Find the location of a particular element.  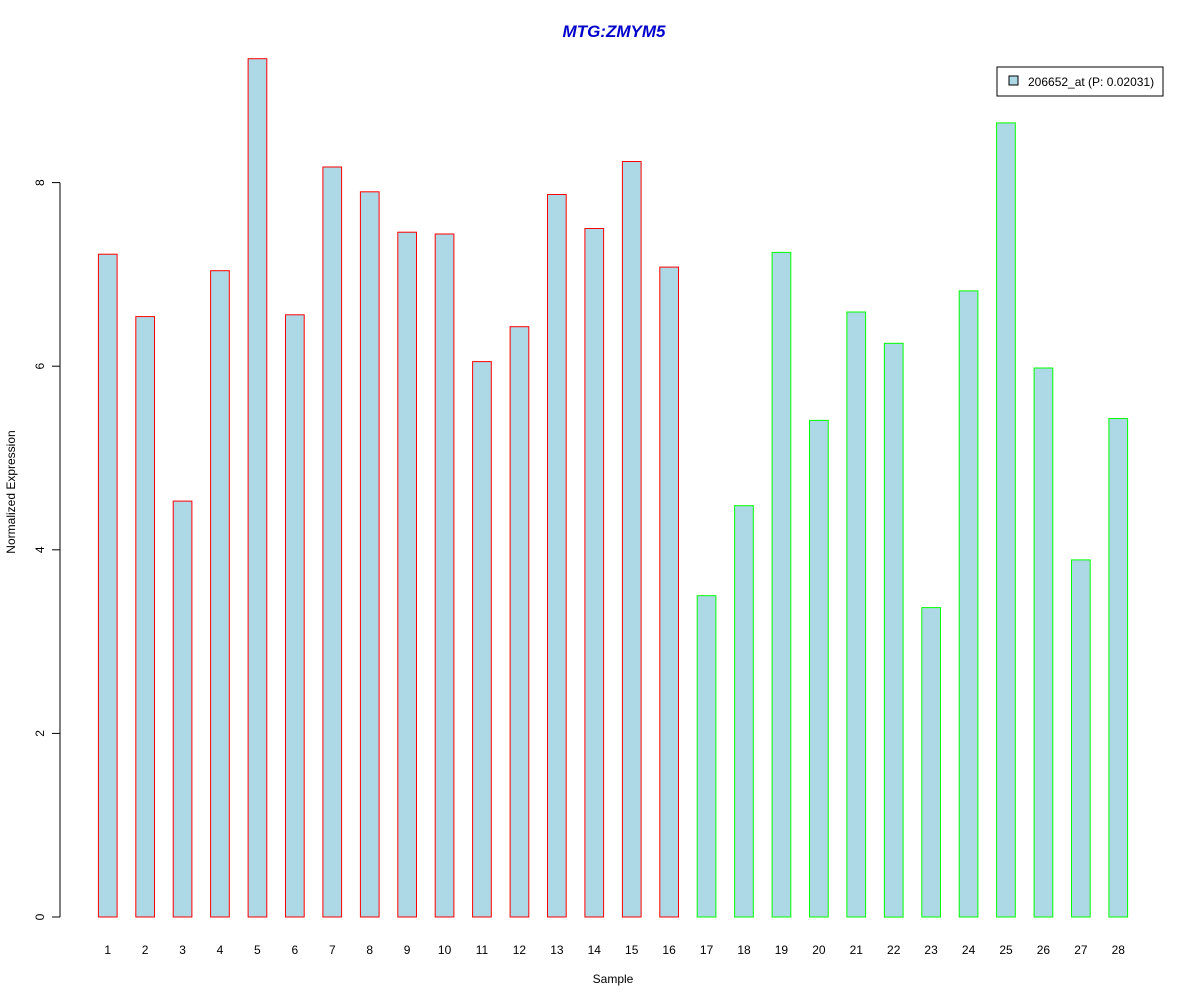

x-tick-label: 3 is located at coordinates (182, 950).